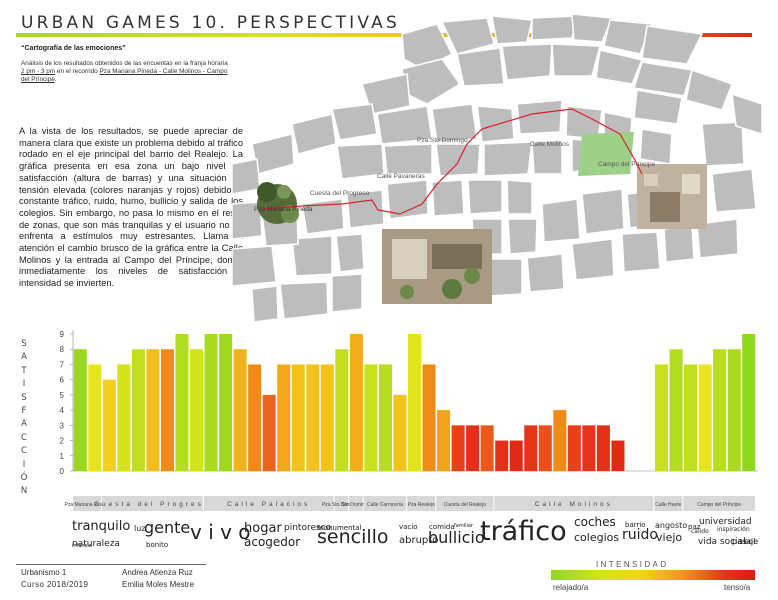 This screenshot has height=600, width=778. Describe the element at coordinates (694, 527) in the screenshot. I see `emotion-word: paz` at that location.